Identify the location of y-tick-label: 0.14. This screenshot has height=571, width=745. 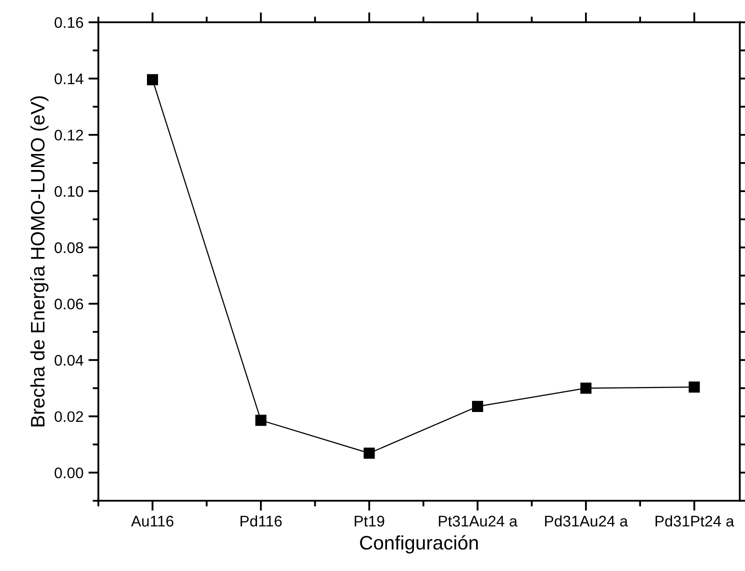
(69, 78).